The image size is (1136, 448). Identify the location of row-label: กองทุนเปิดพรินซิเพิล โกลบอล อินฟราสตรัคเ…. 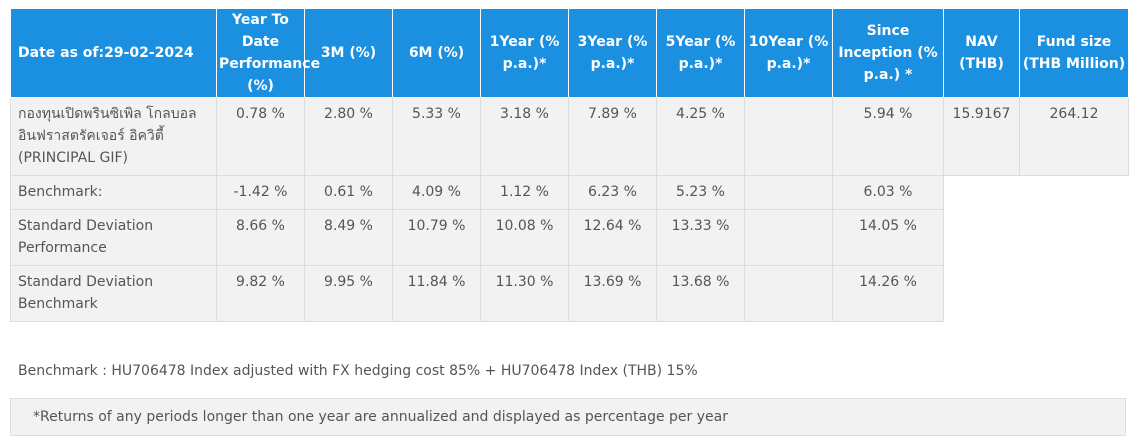
(113, 136).